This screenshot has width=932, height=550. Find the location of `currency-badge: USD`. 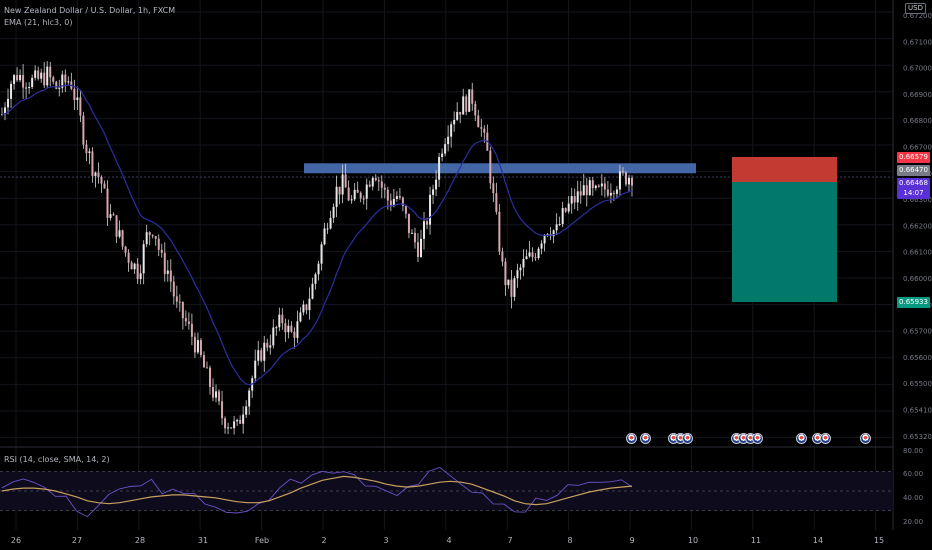

currency-badge: USD is located at coordinates (915, 8).